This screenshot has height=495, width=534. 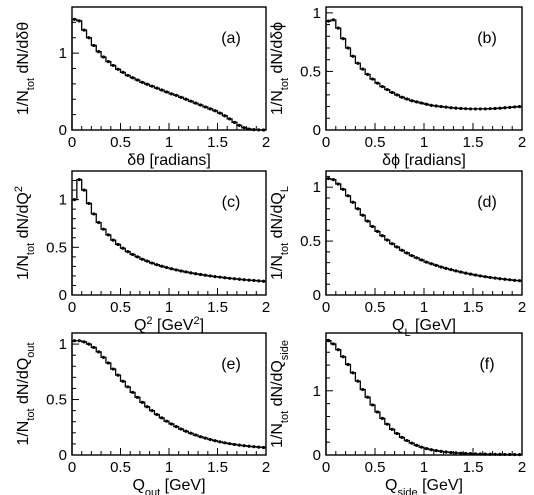 I want to click on panel-label: (a), so click(x=231, y=38).